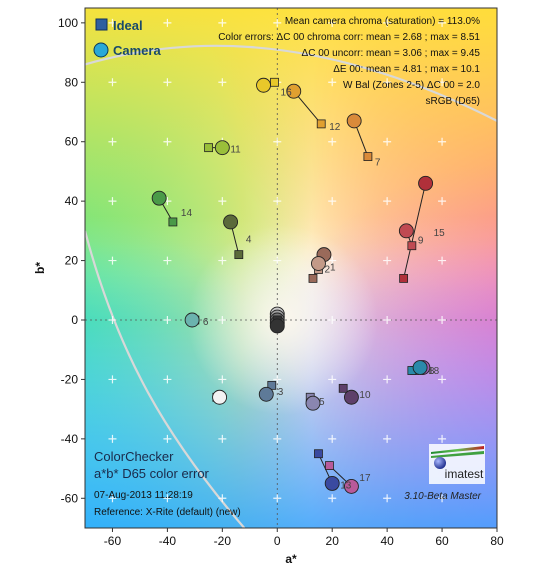 This screenshot has width=559, height=571. What do you see at coordinates (168, 541) in the screenshot?
I see `x-tick-label: -40` at bounding box center [168, 541].